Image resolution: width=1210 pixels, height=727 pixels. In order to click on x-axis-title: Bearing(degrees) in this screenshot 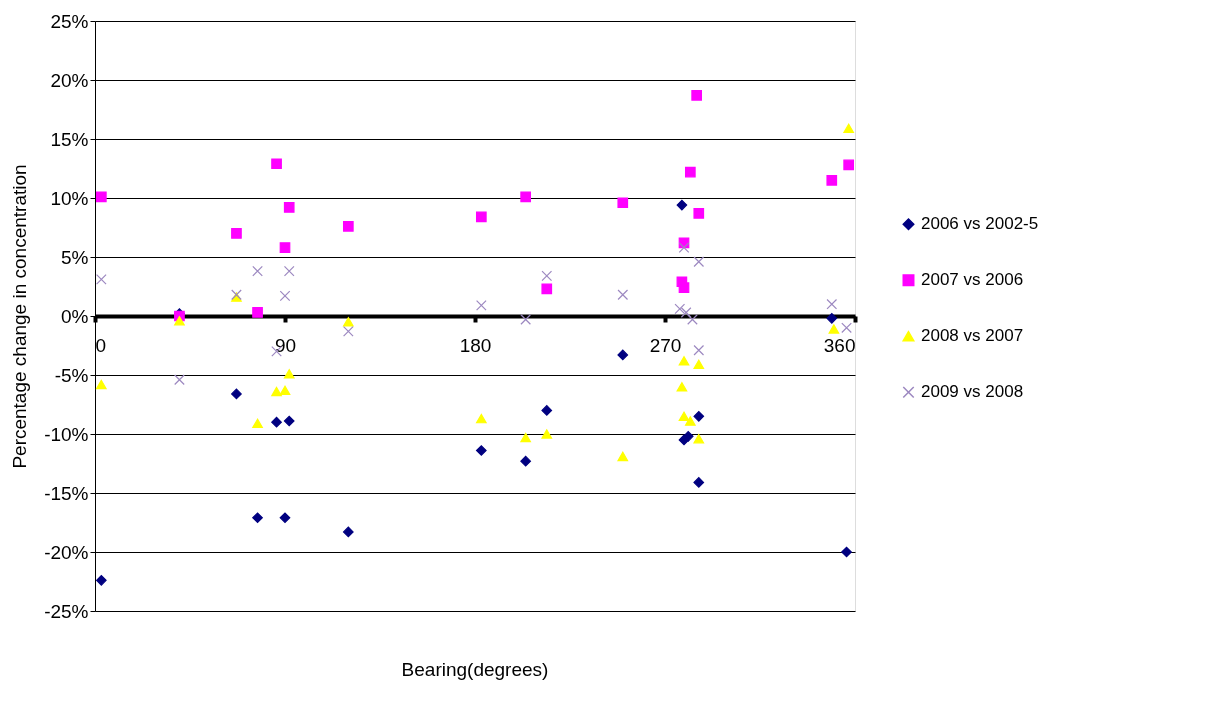, I will do `click(475, 669)`.